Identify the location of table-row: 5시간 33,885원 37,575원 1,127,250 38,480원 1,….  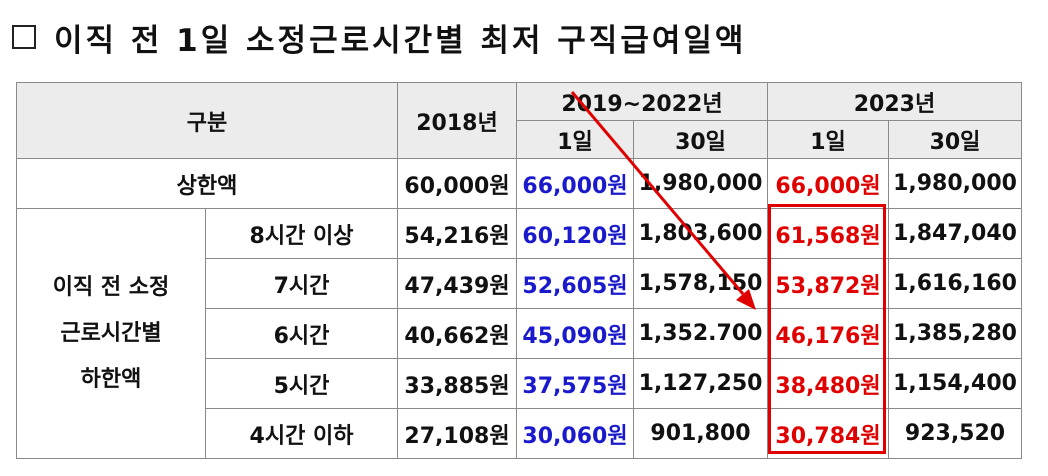
(519, 383).